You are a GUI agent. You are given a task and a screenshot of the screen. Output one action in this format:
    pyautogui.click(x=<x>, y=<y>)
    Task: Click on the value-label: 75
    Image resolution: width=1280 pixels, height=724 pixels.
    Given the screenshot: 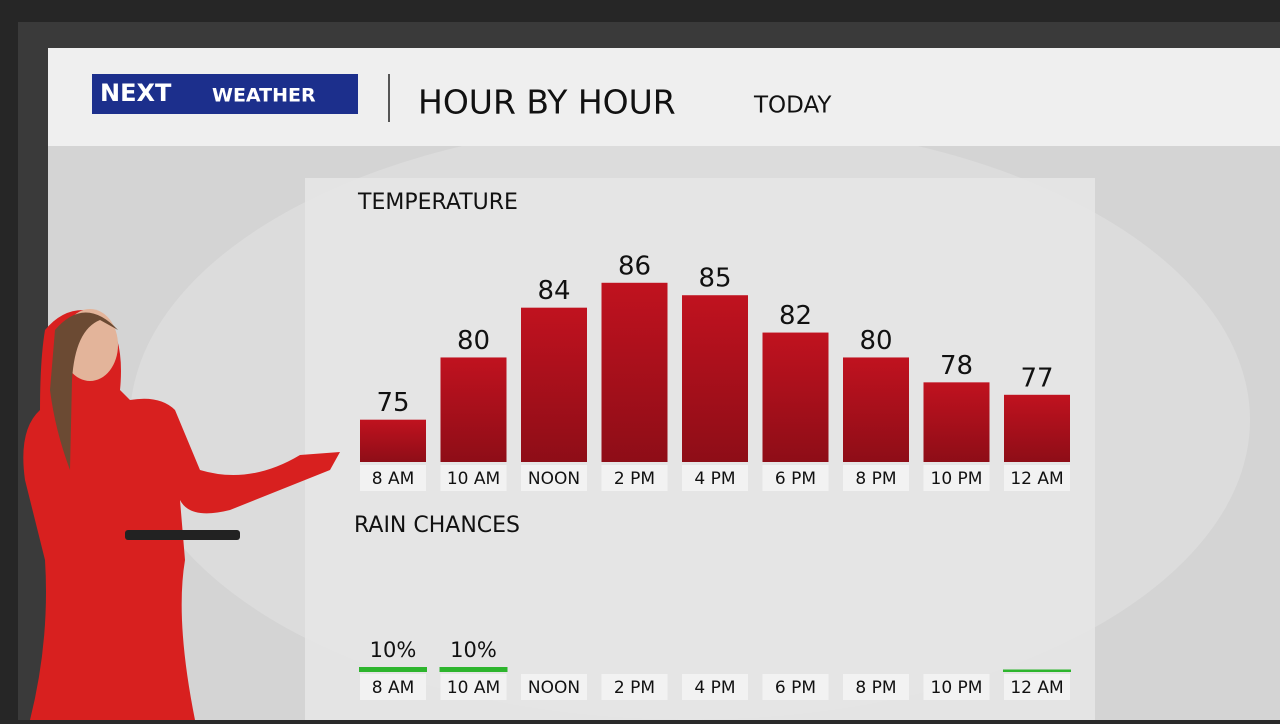 What is the action you would take?
    pyautogui.click(x=392, y=403)
    